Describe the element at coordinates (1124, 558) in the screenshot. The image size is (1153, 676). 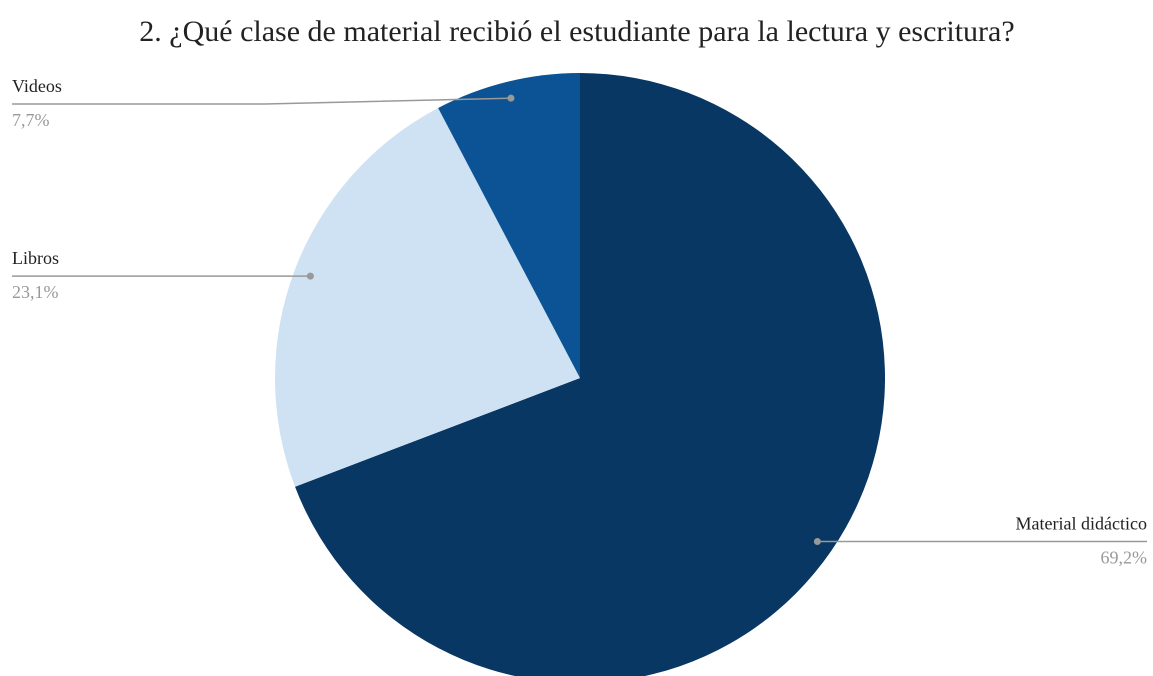
I see `slice-value: 69,2%` at that location.